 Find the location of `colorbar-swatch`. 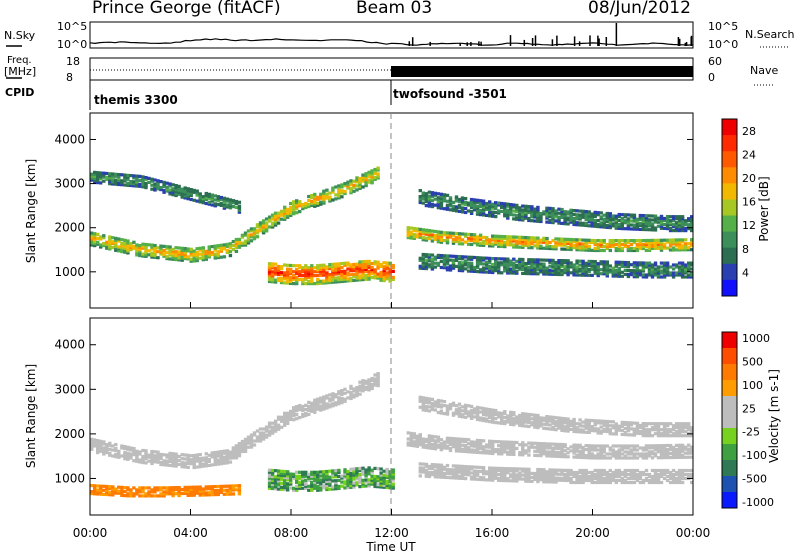

colorbar-swatch is located at coordinates (729, 272).